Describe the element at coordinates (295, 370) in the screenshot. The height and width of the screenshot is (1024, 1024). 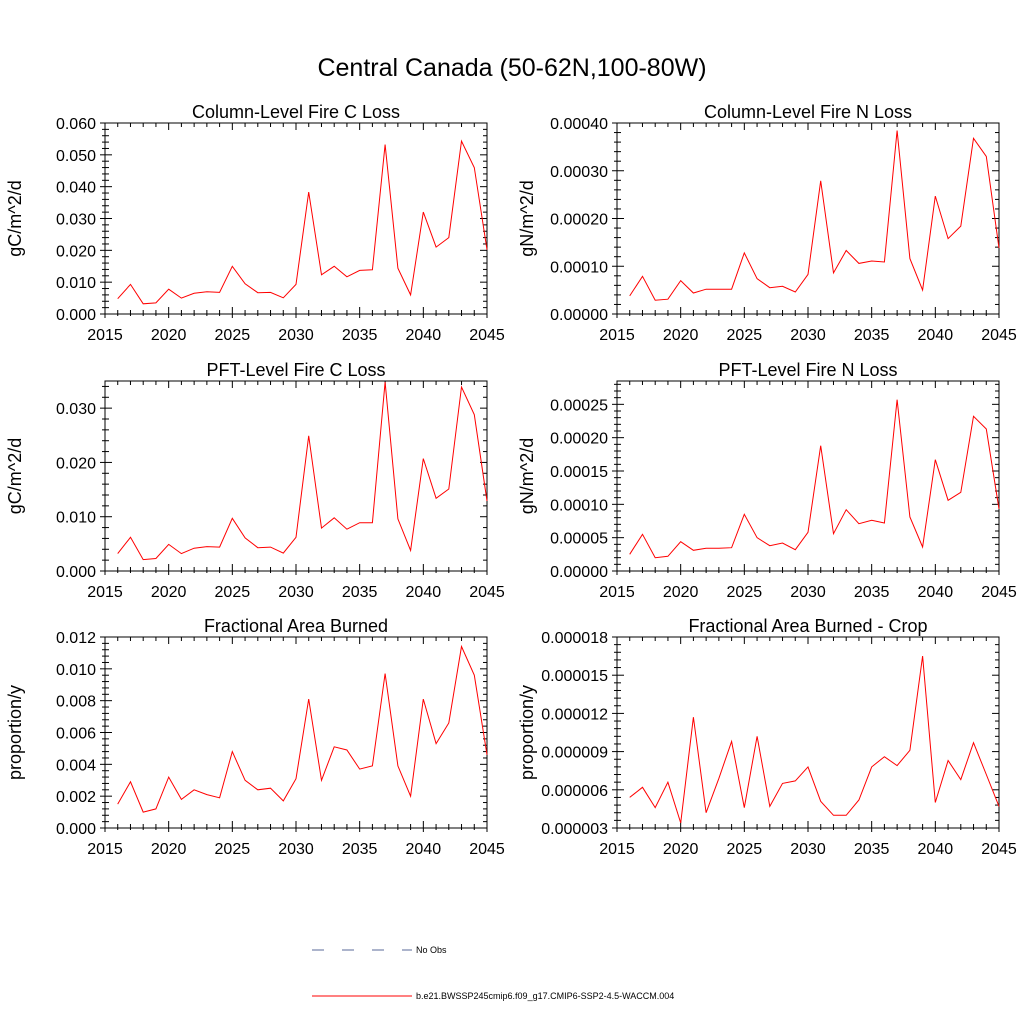
I see `panel-title: PFT-Level Fire C Loss` at that location.